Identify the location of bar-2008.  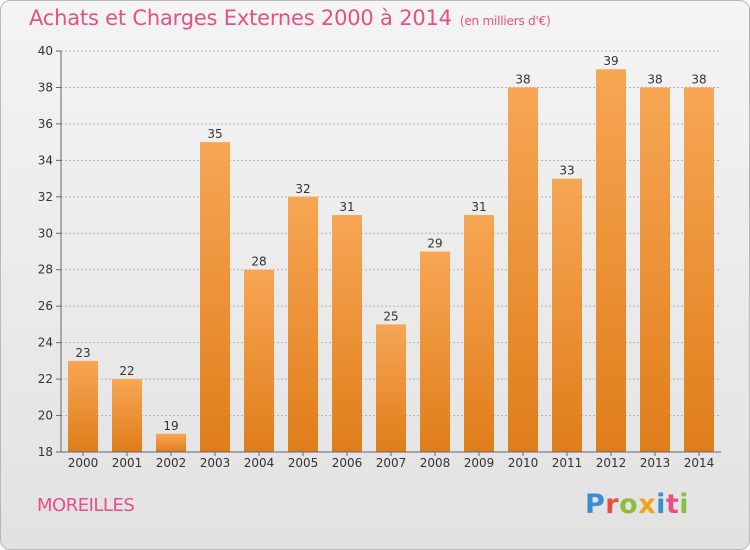
(435, 351).